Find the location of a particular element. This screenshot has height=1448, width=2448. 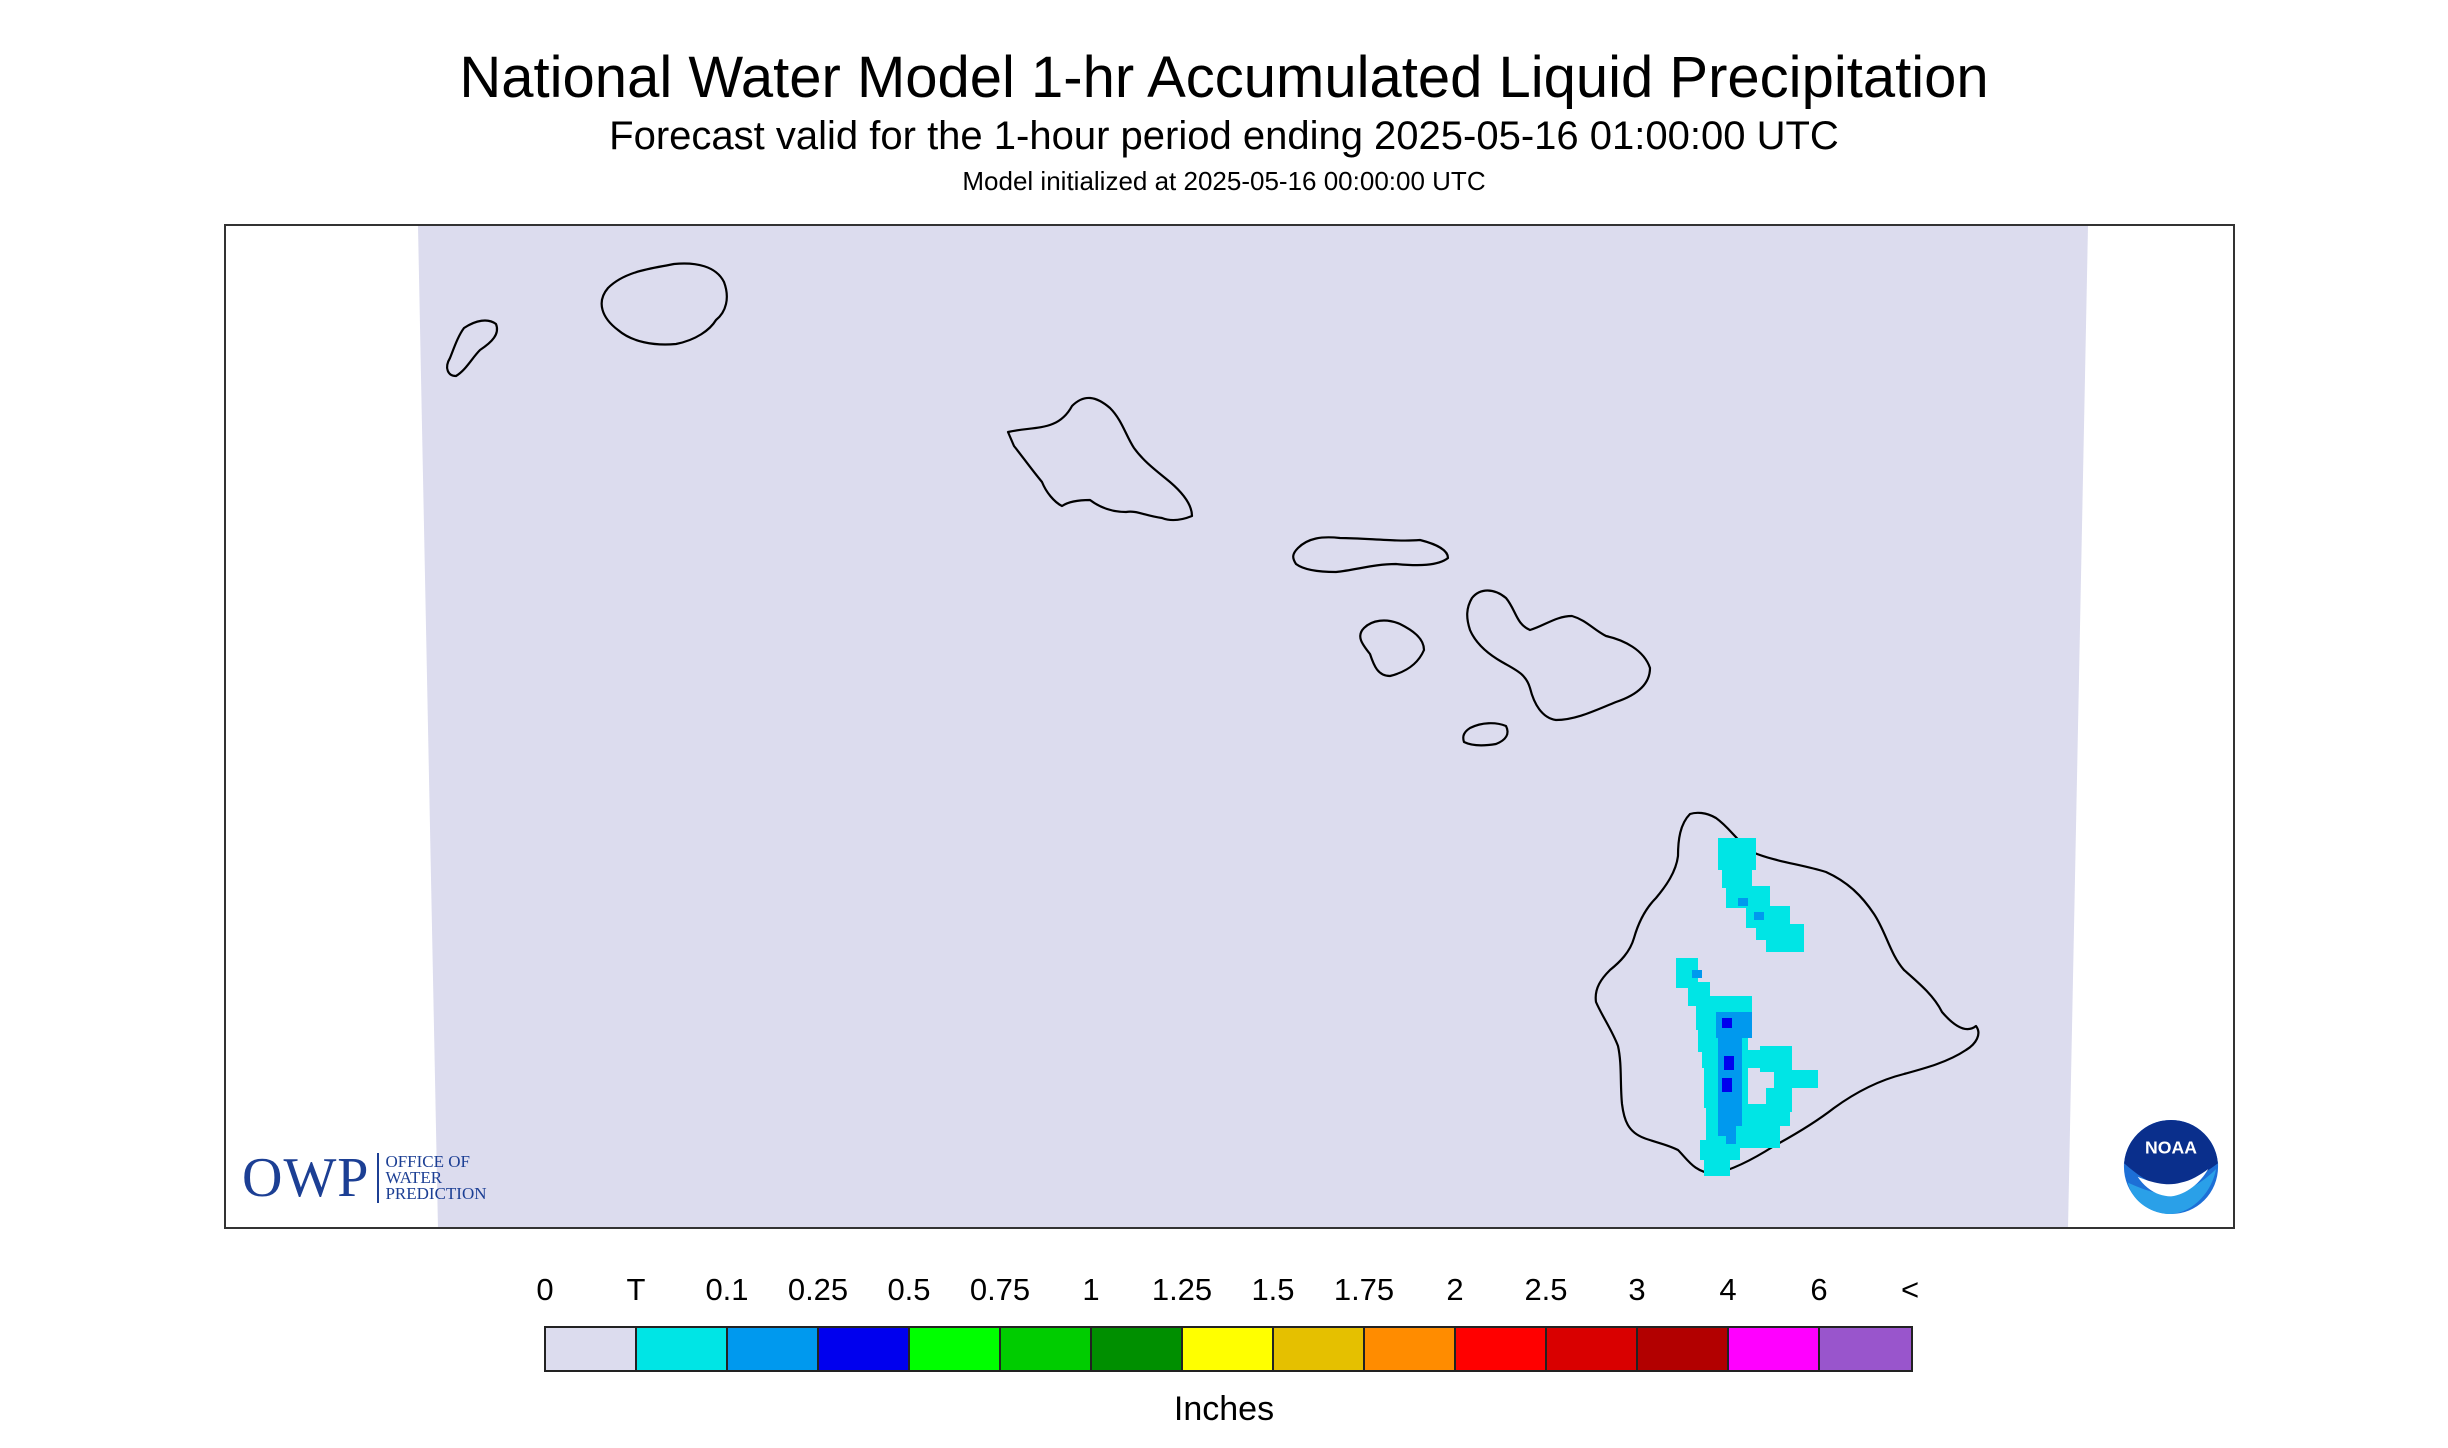

owp-line-3: PREDICTION is located at coordinates (436, 1193).